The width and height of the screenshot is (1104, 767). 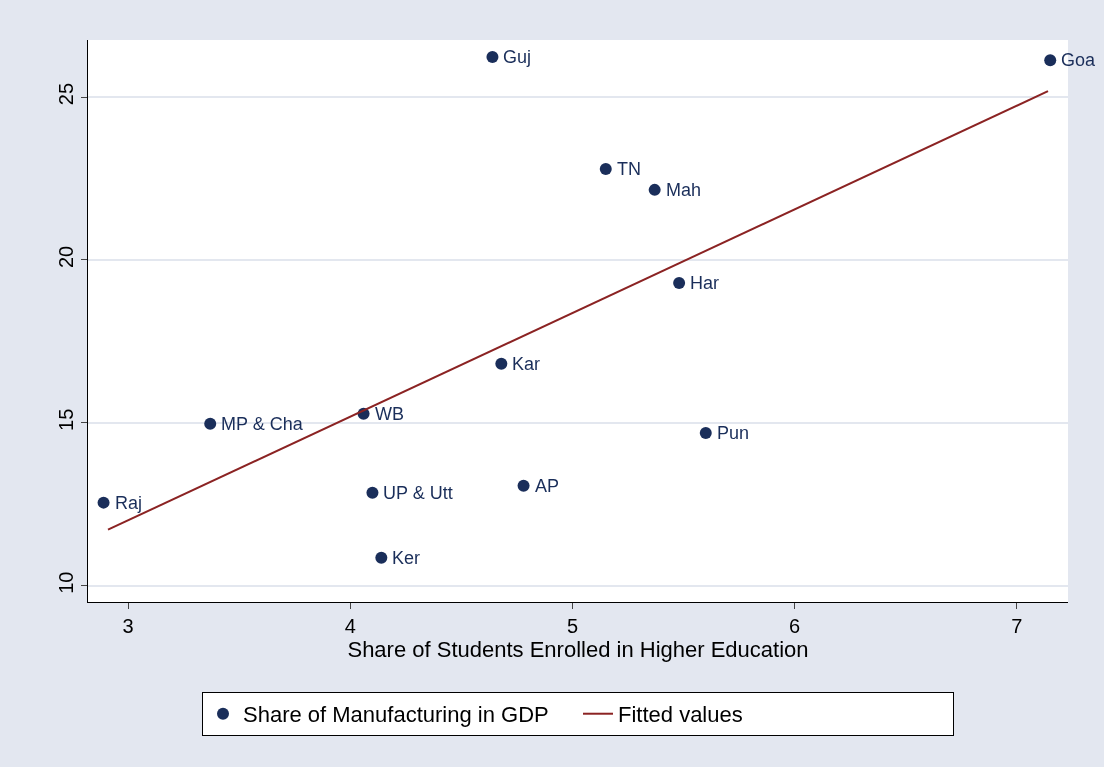 What do you see at coordinates (66, 582) in the screenshot?
I see `y-tick-label: 10` at bounding box center [66, 582].